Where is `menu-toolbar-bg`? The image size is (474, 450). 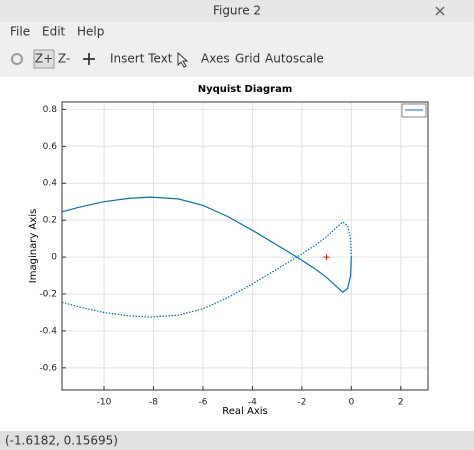
menu-toolbar-bg is located at coordinates (237, 49).